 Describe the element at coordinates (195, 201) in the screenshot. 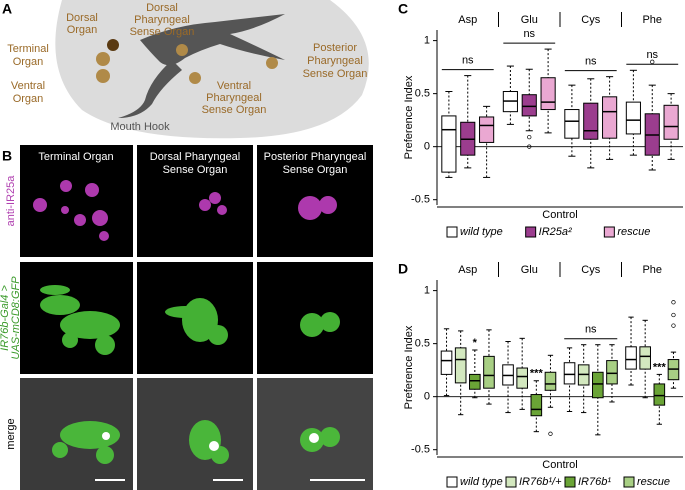

I see `image` at that location.